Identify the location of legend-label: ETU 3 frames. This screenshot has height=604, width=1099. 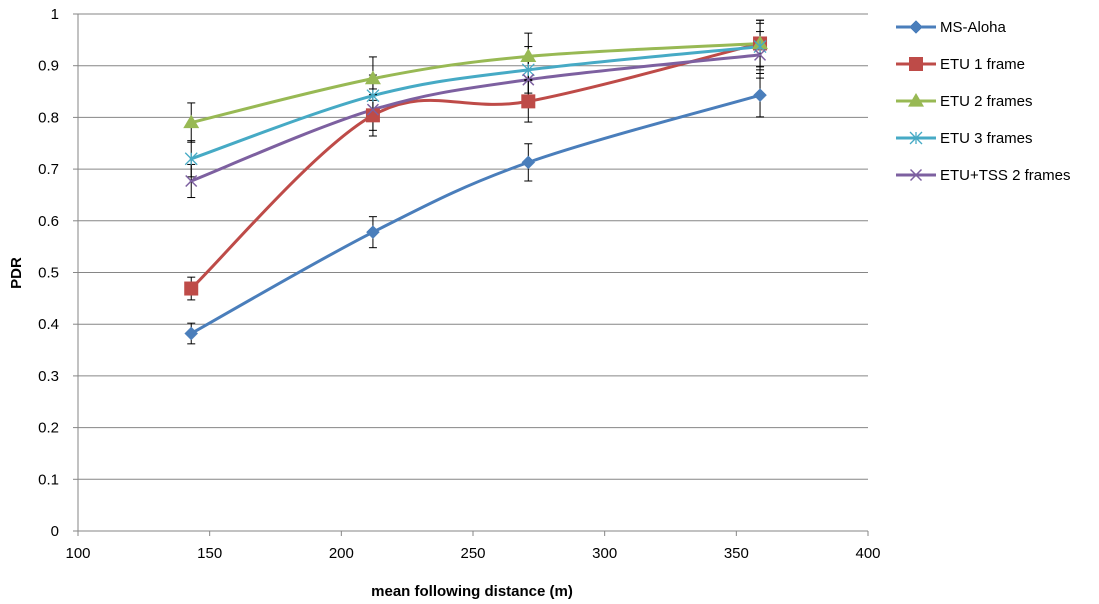
(986, 138).